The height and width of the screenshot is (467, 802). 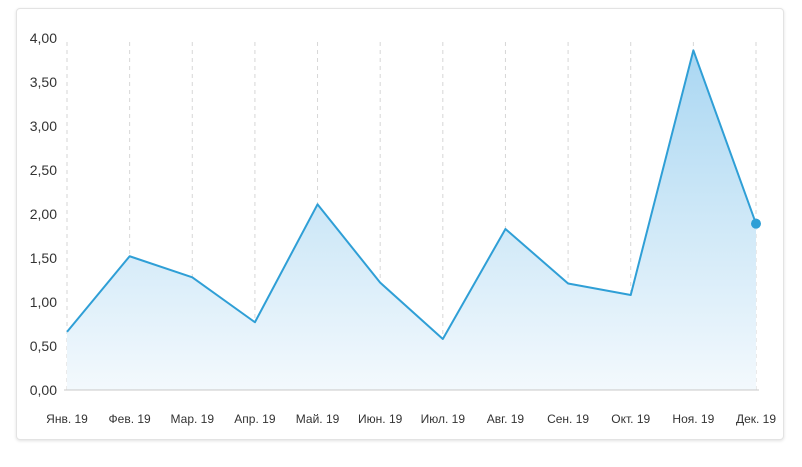 What do you see at coordinates (568, 419) in the screenshot?
I see `x-tick-label: Сен. 19` at bounding box center [568, 419].